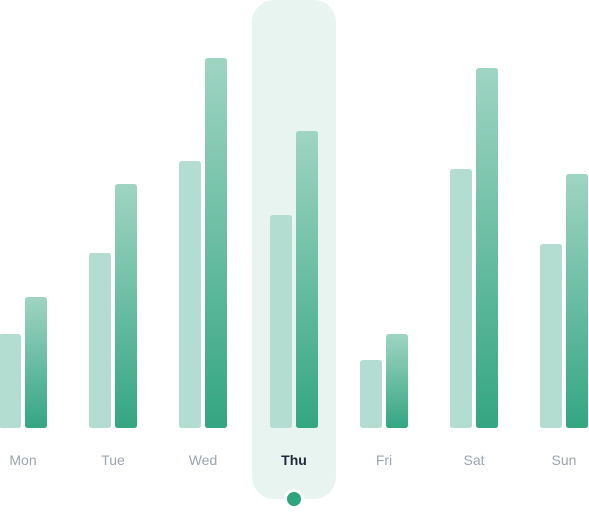 This screenshot has width=589, height=512. Describe the element at coordinates (397, 381) in the screenshot. I see `bar-series-2-fri` at that location.